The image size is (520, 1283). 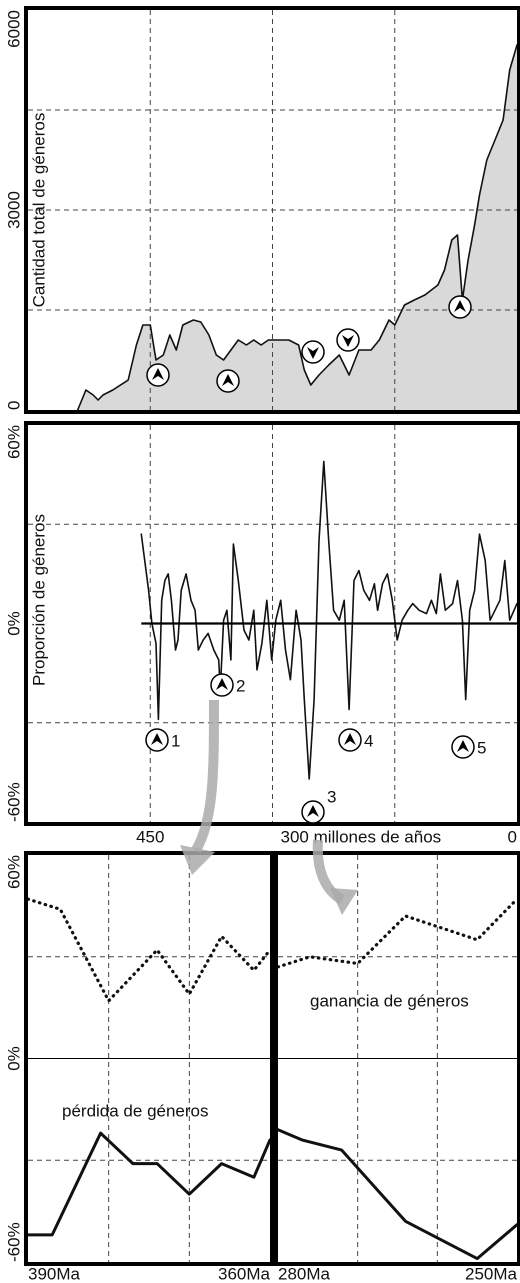 I want to click on y-axis-label: Cantidad total de géneros, so click(x=38, y=210).